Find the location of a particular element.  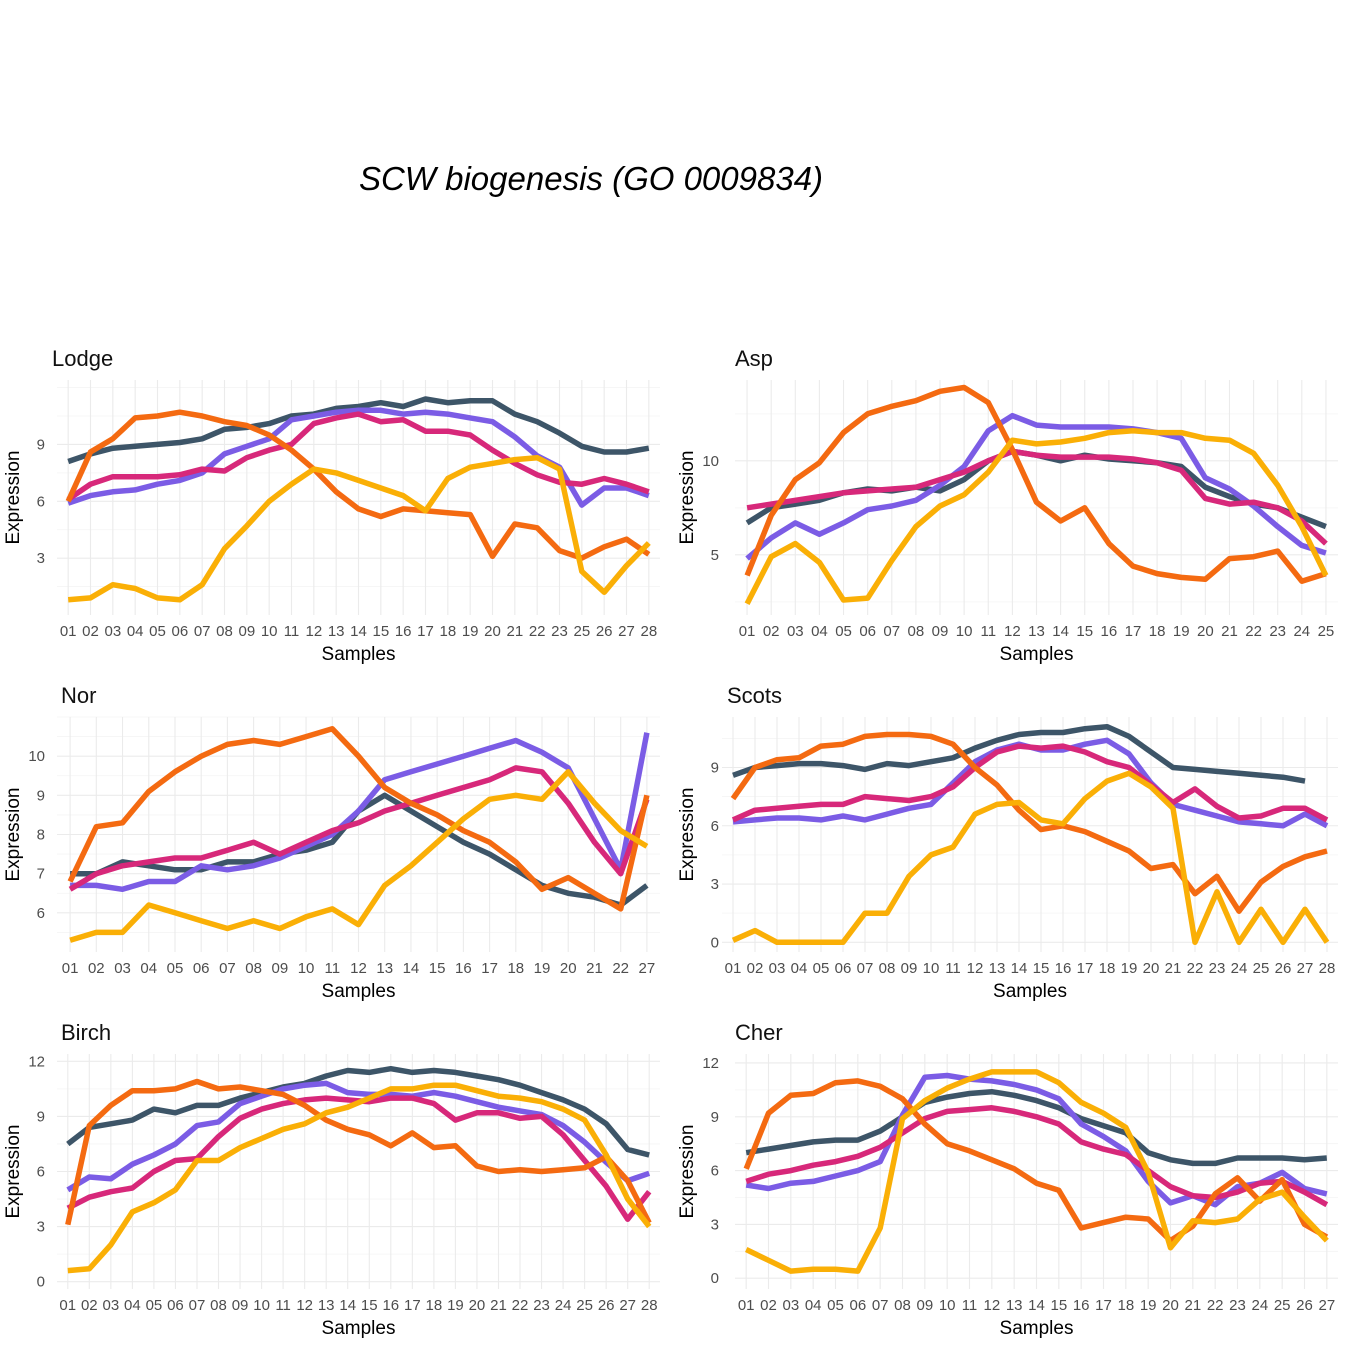

grid is located at coordinates (1030, 834).